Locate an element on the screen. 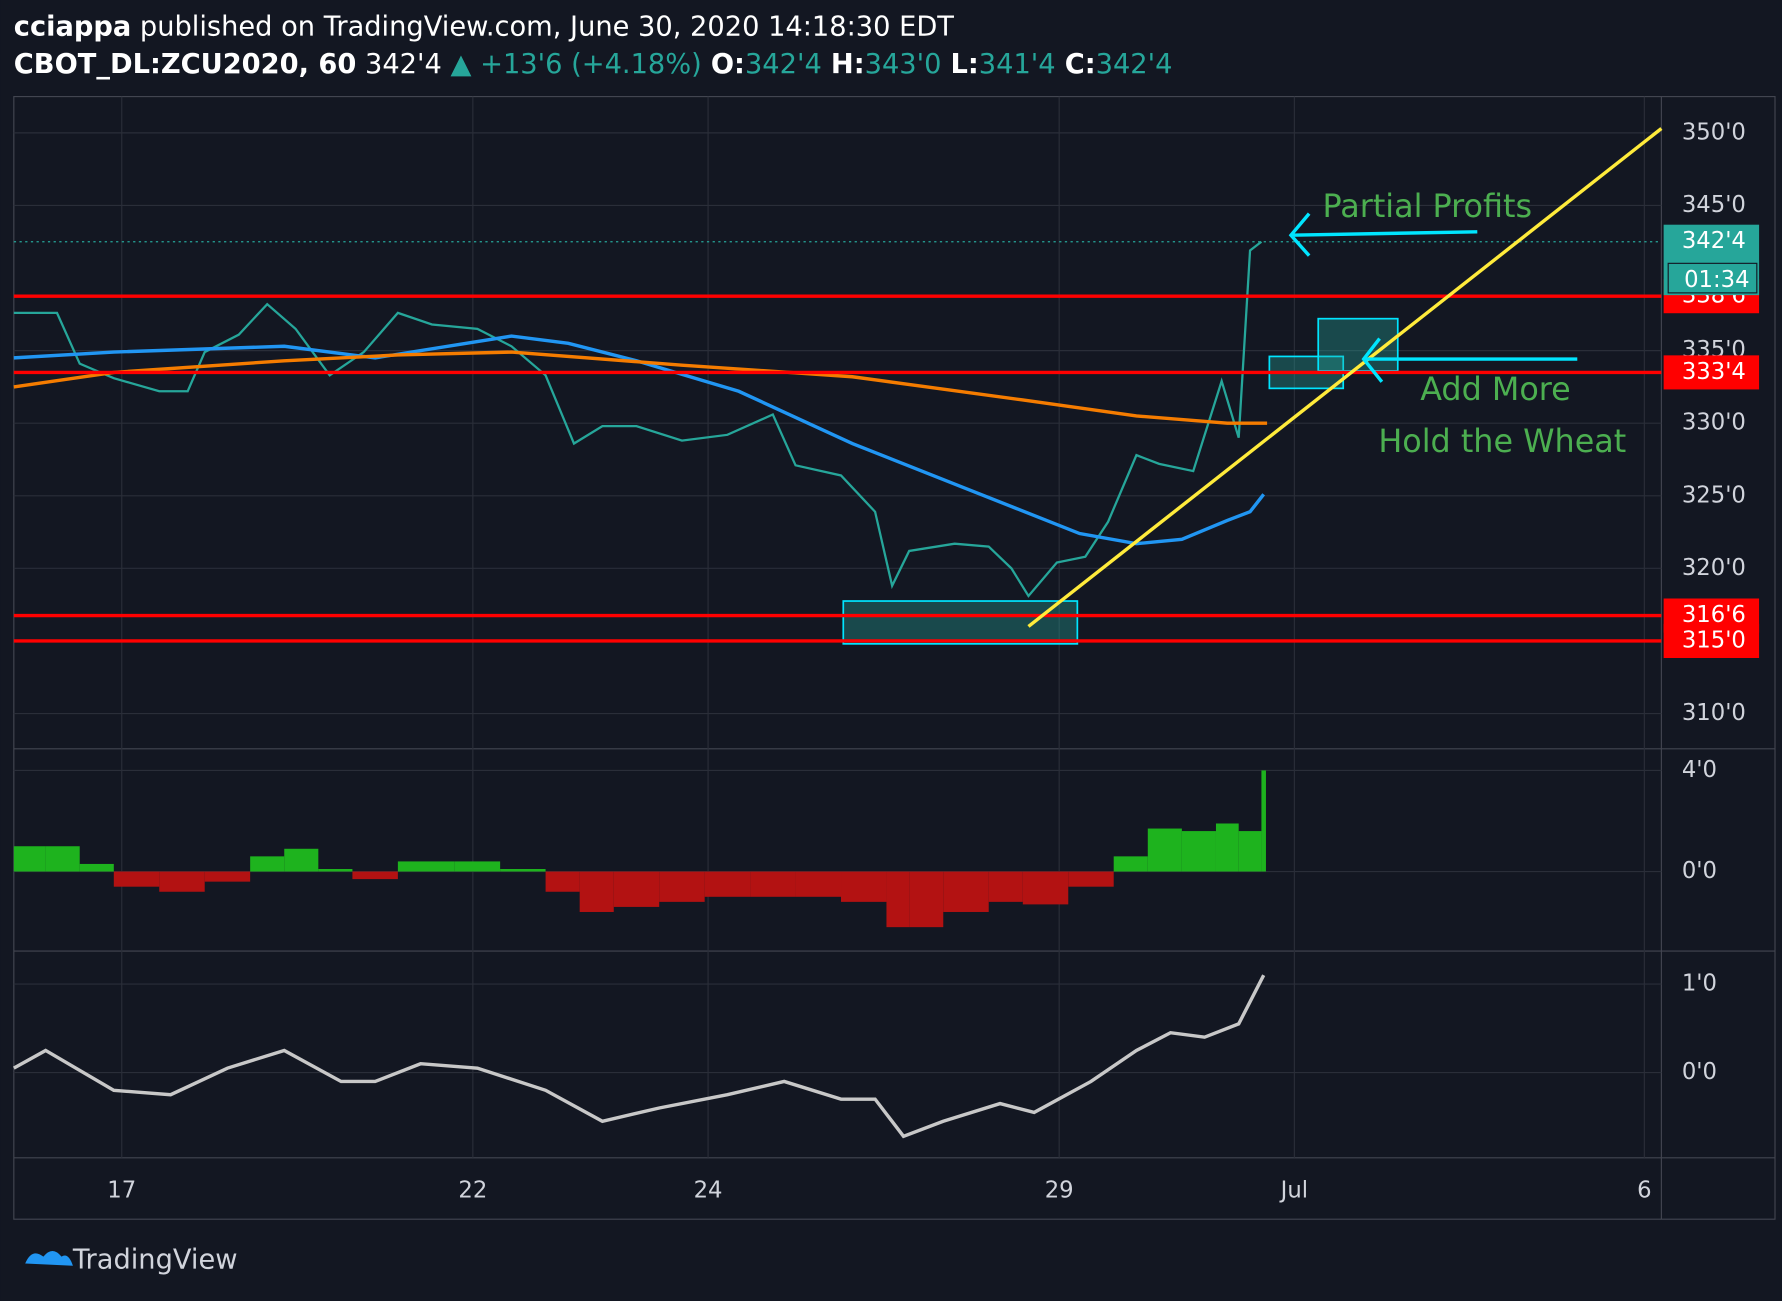  x-tick-label: 17 is located at coordinates (121, 1190).